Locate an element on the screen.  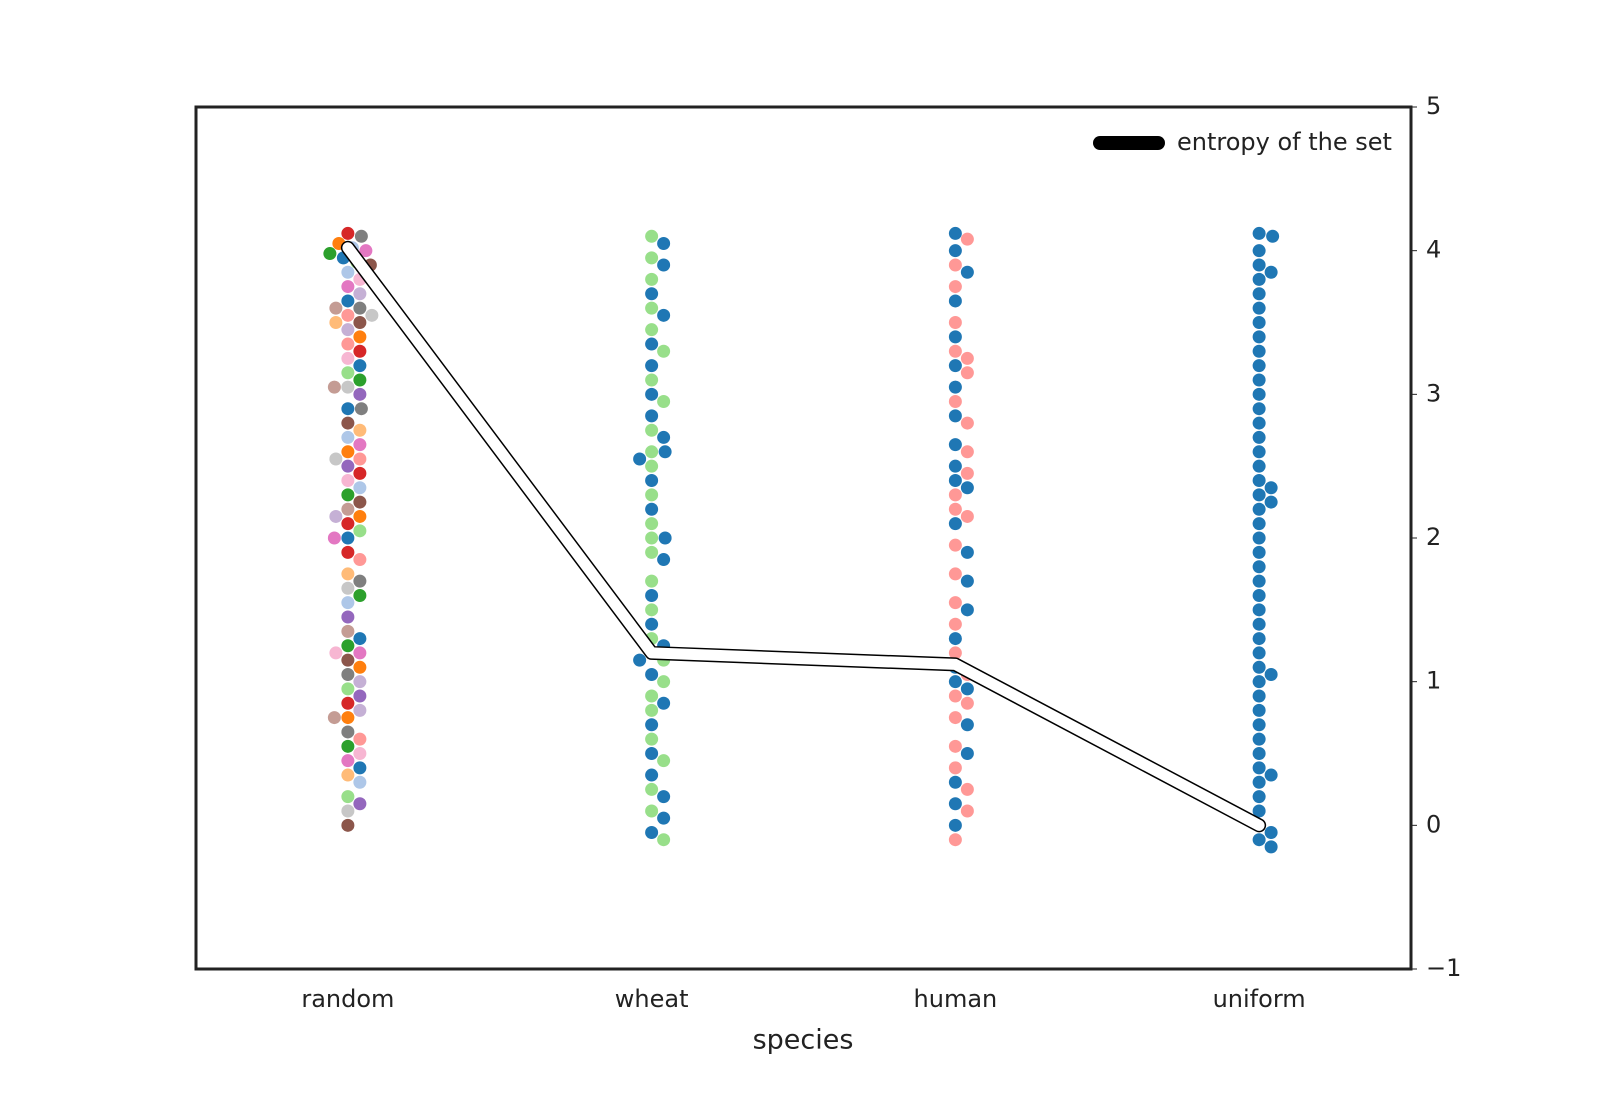
y-tick-label: 4 is located at coordinates (1433, 250).